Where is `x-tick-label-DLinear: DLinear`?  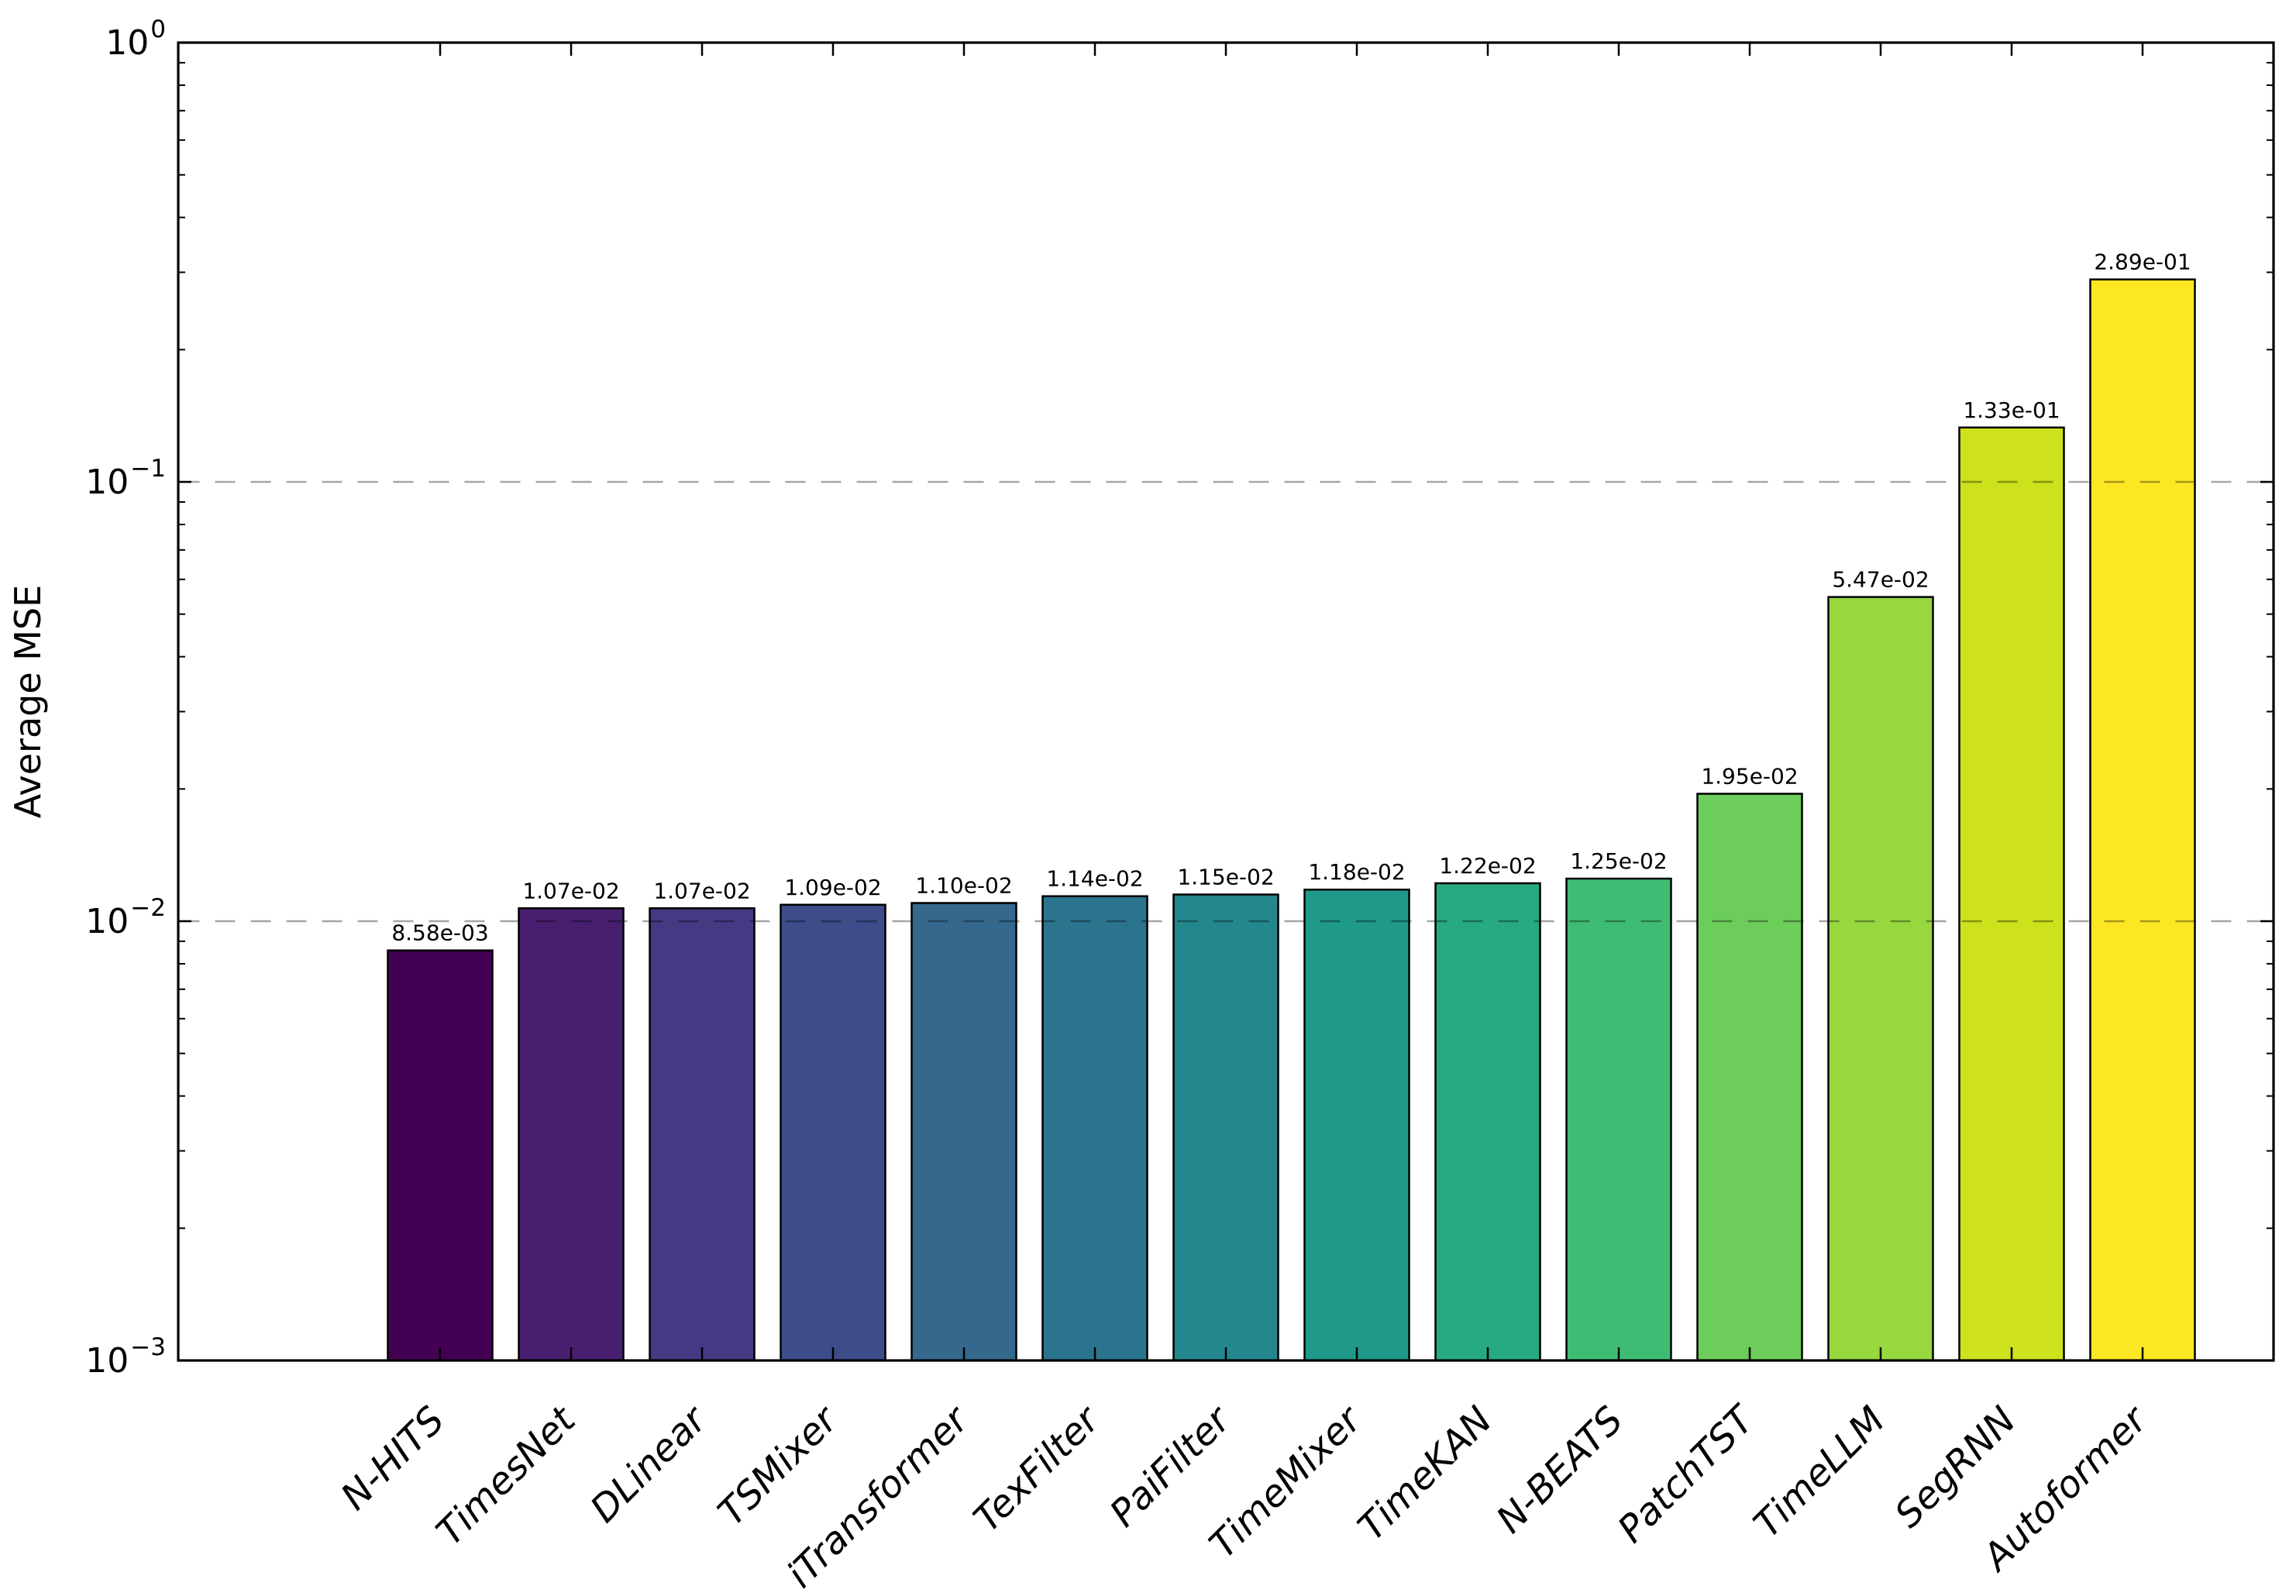
x-tick-label-DLinear: DLinear is located at coordinates (650, 1464).